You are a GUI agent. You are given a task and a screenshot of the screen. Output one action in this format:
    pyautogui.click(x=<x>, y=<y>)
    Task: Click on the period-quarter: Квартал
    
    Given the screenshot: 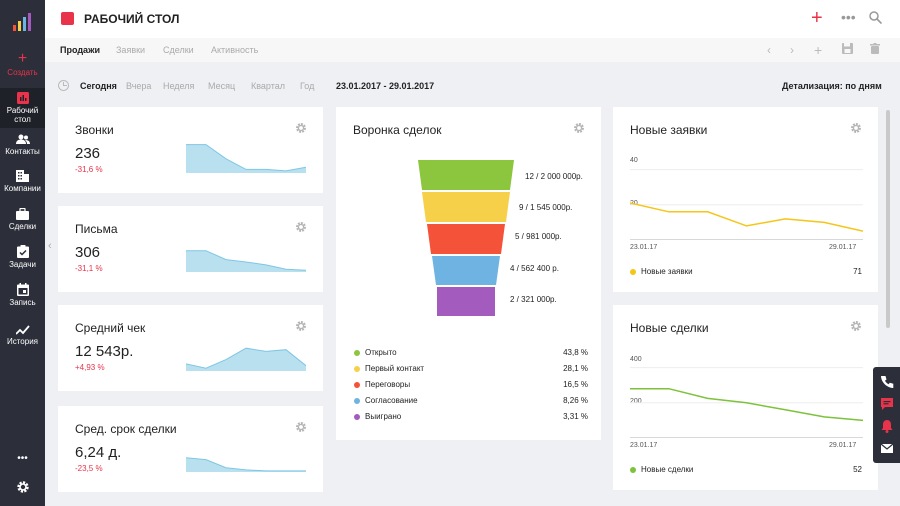 What is the action you would take?
    pyautogui.click(x=268, y=86)
    